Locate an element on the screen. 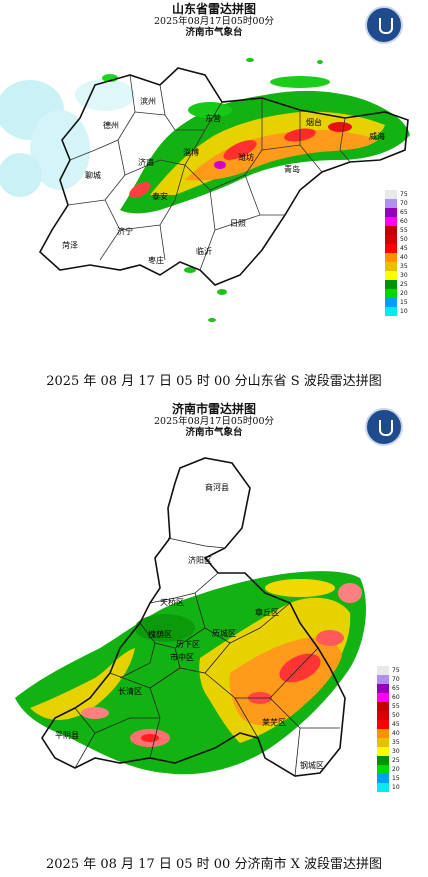  district-label: 钢城区 is located at coordinates (312, 765).